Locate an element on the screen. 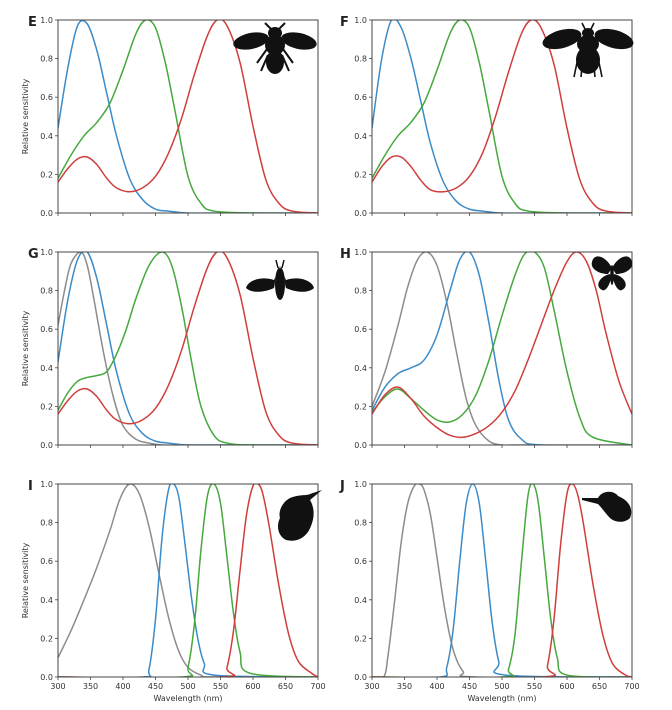 The width and height of the screenshot is (672, 710). panel-letter: H is located at coordinates (345, 254).